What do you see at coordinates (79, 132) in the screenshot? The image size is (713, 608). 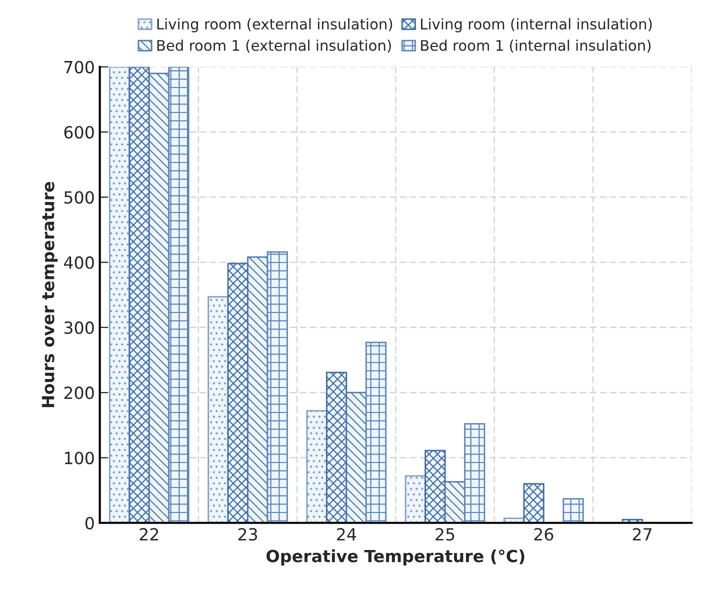 I see `y-tick-label: 600` at bounding box center [79, 132].